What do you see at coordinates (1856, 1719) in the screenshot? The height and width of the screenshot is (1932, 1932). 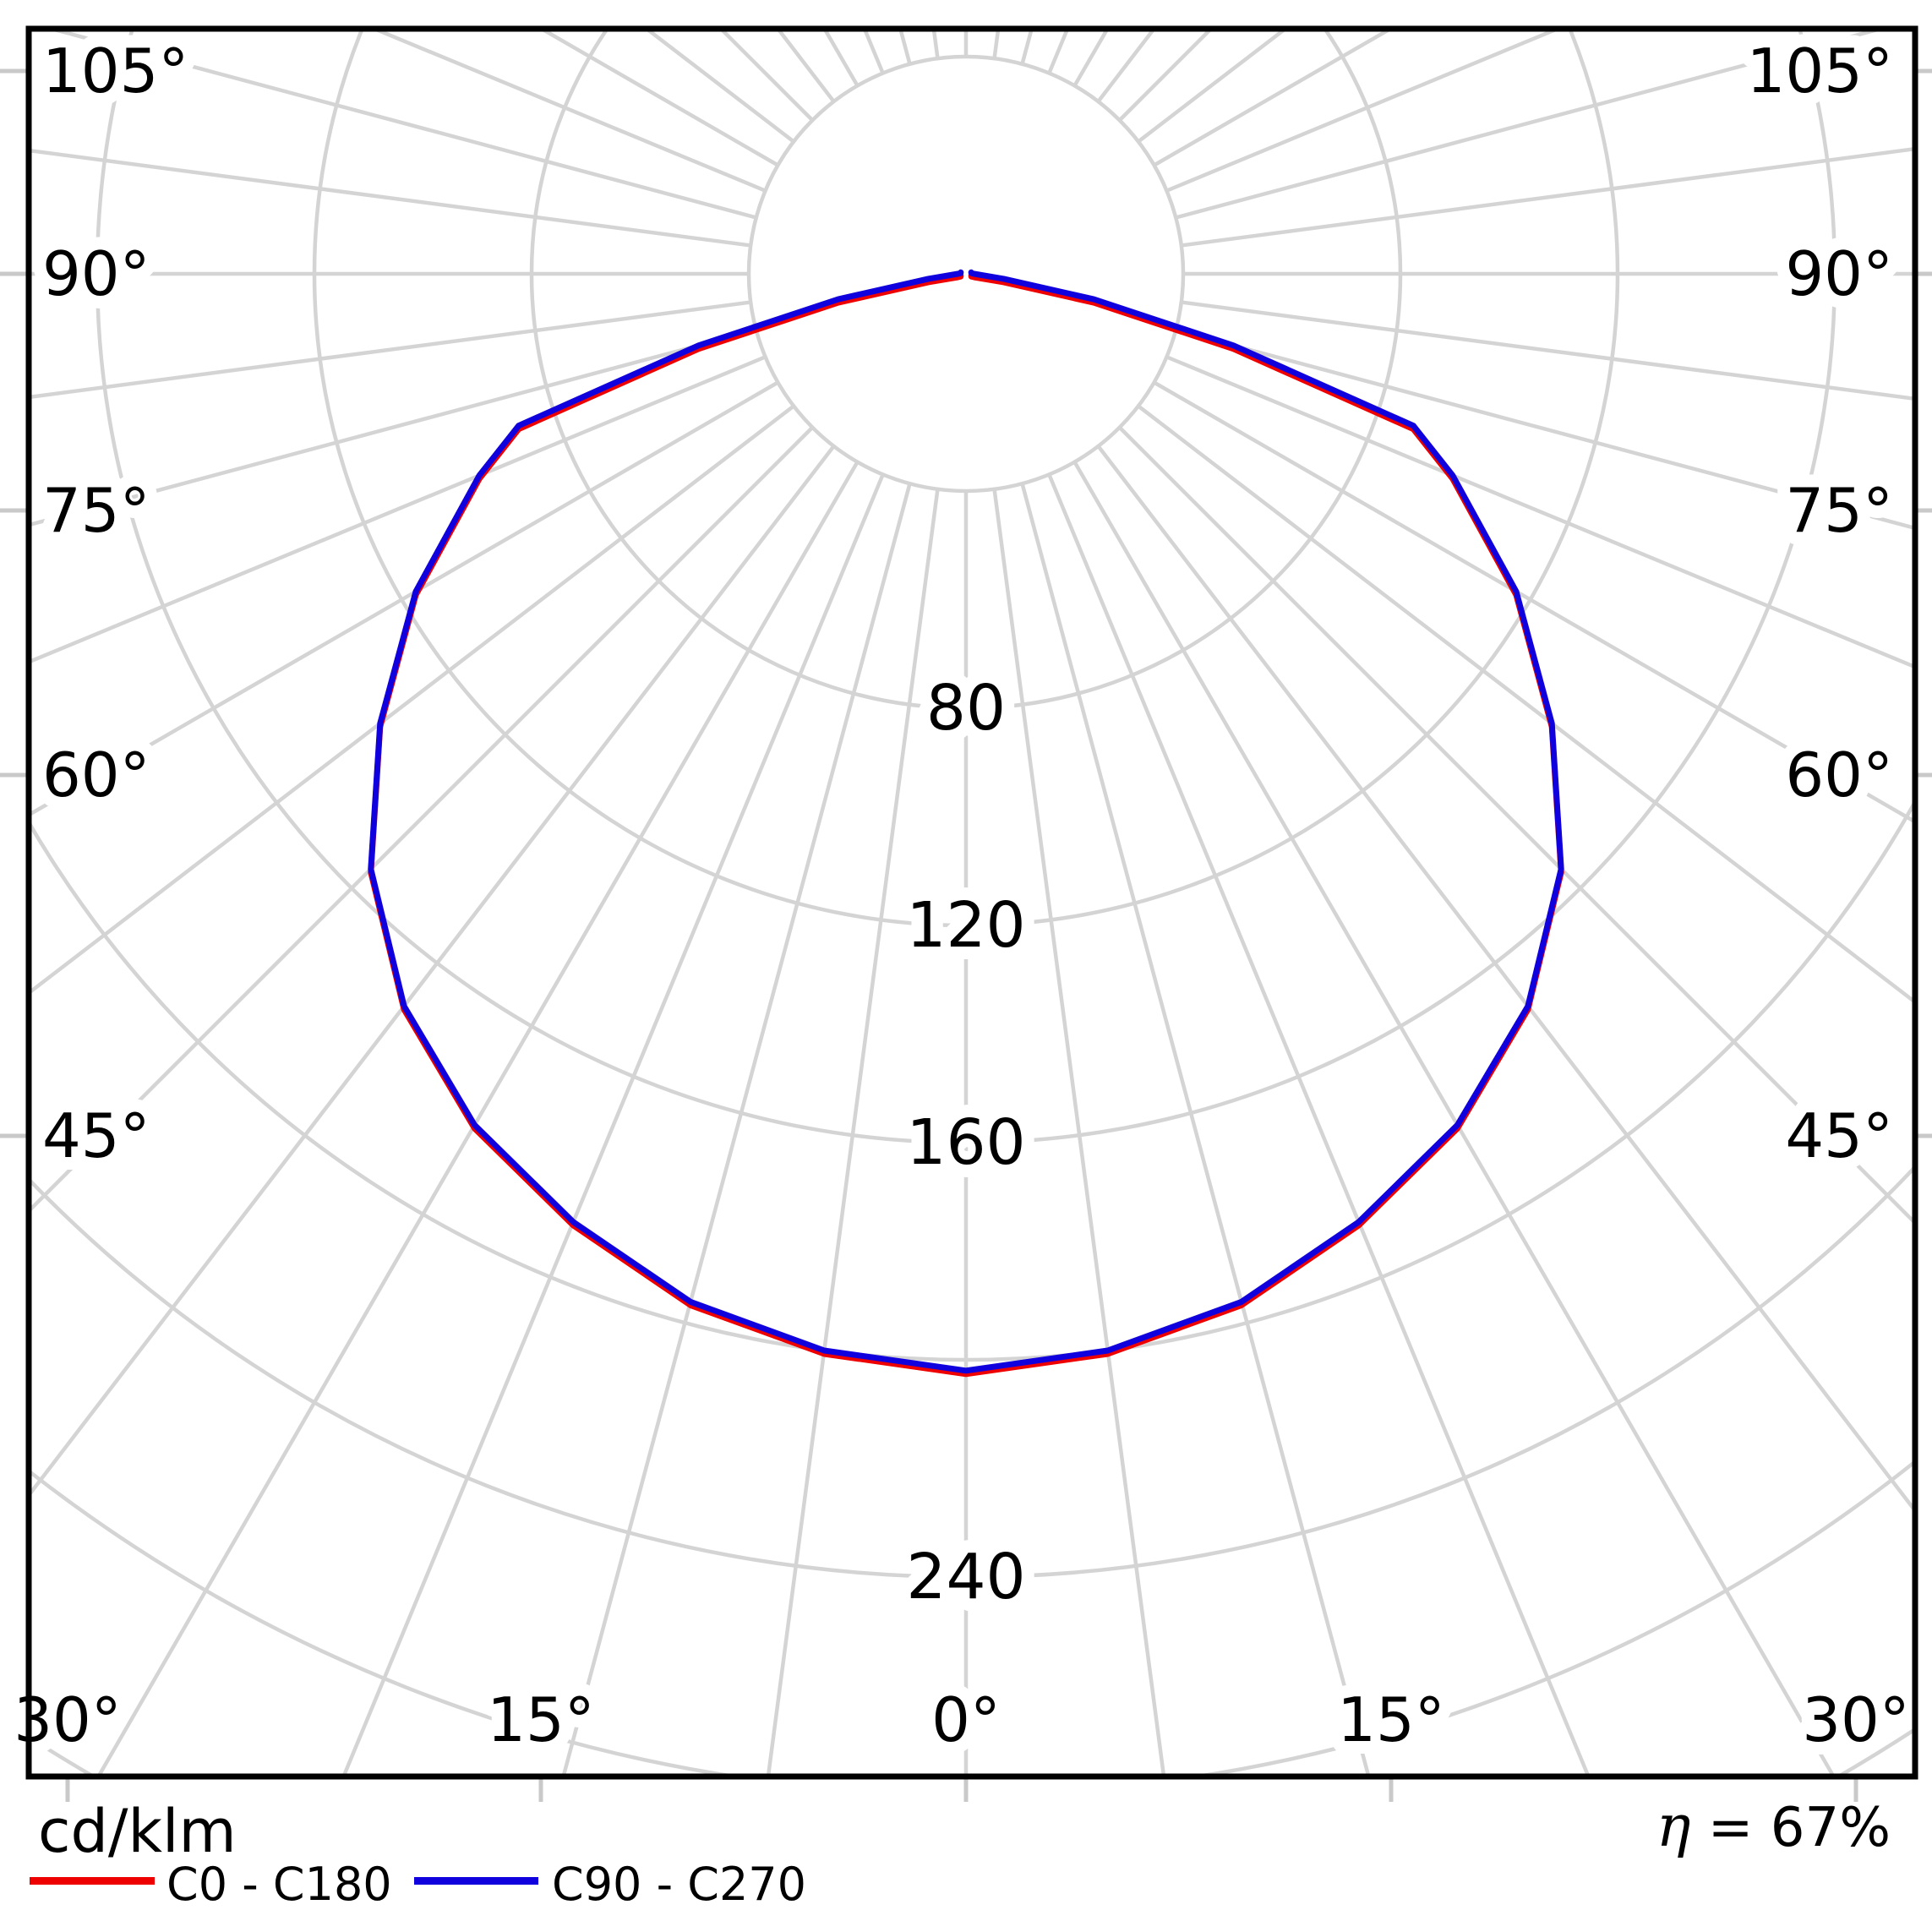 I see `angle-label-bottom: 30°` at bounding box center [1856, 1719].